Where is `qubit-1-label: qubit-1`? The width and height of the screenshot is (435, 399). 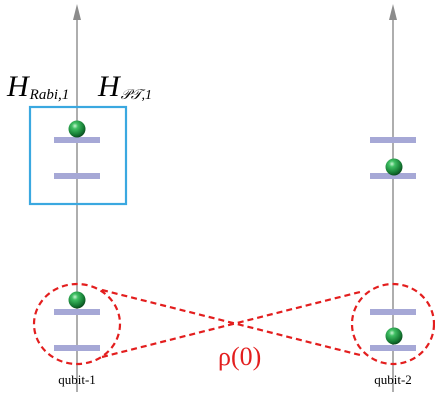 qubit-1-label: qubit-1 is located at coordinates (77, 379).